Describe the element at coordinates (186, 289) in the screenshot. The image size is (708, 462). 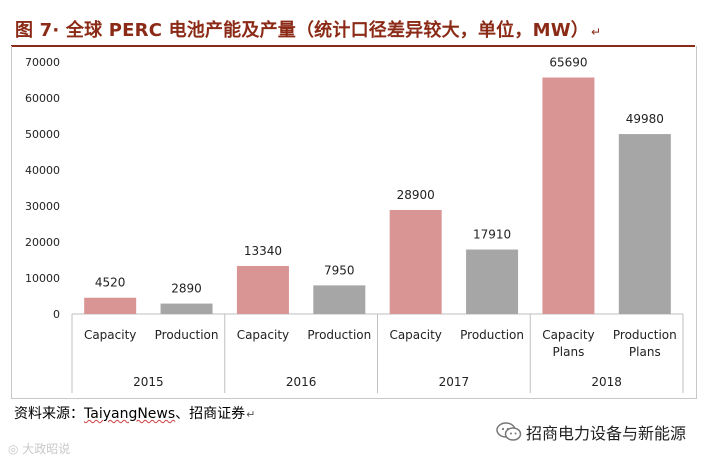
I see `data-label: 2890` at that location.